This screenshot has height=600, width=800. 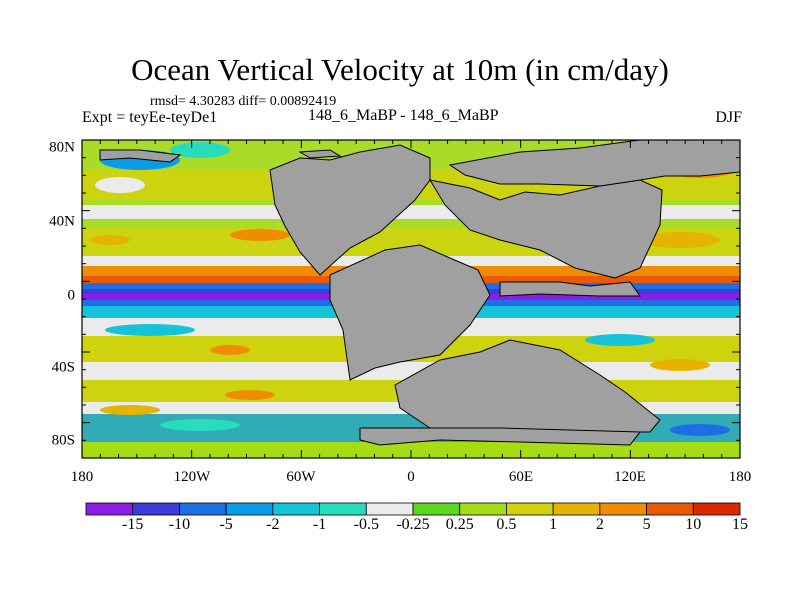 I want to click on season-label: DJF, so click(x=728, y=117).